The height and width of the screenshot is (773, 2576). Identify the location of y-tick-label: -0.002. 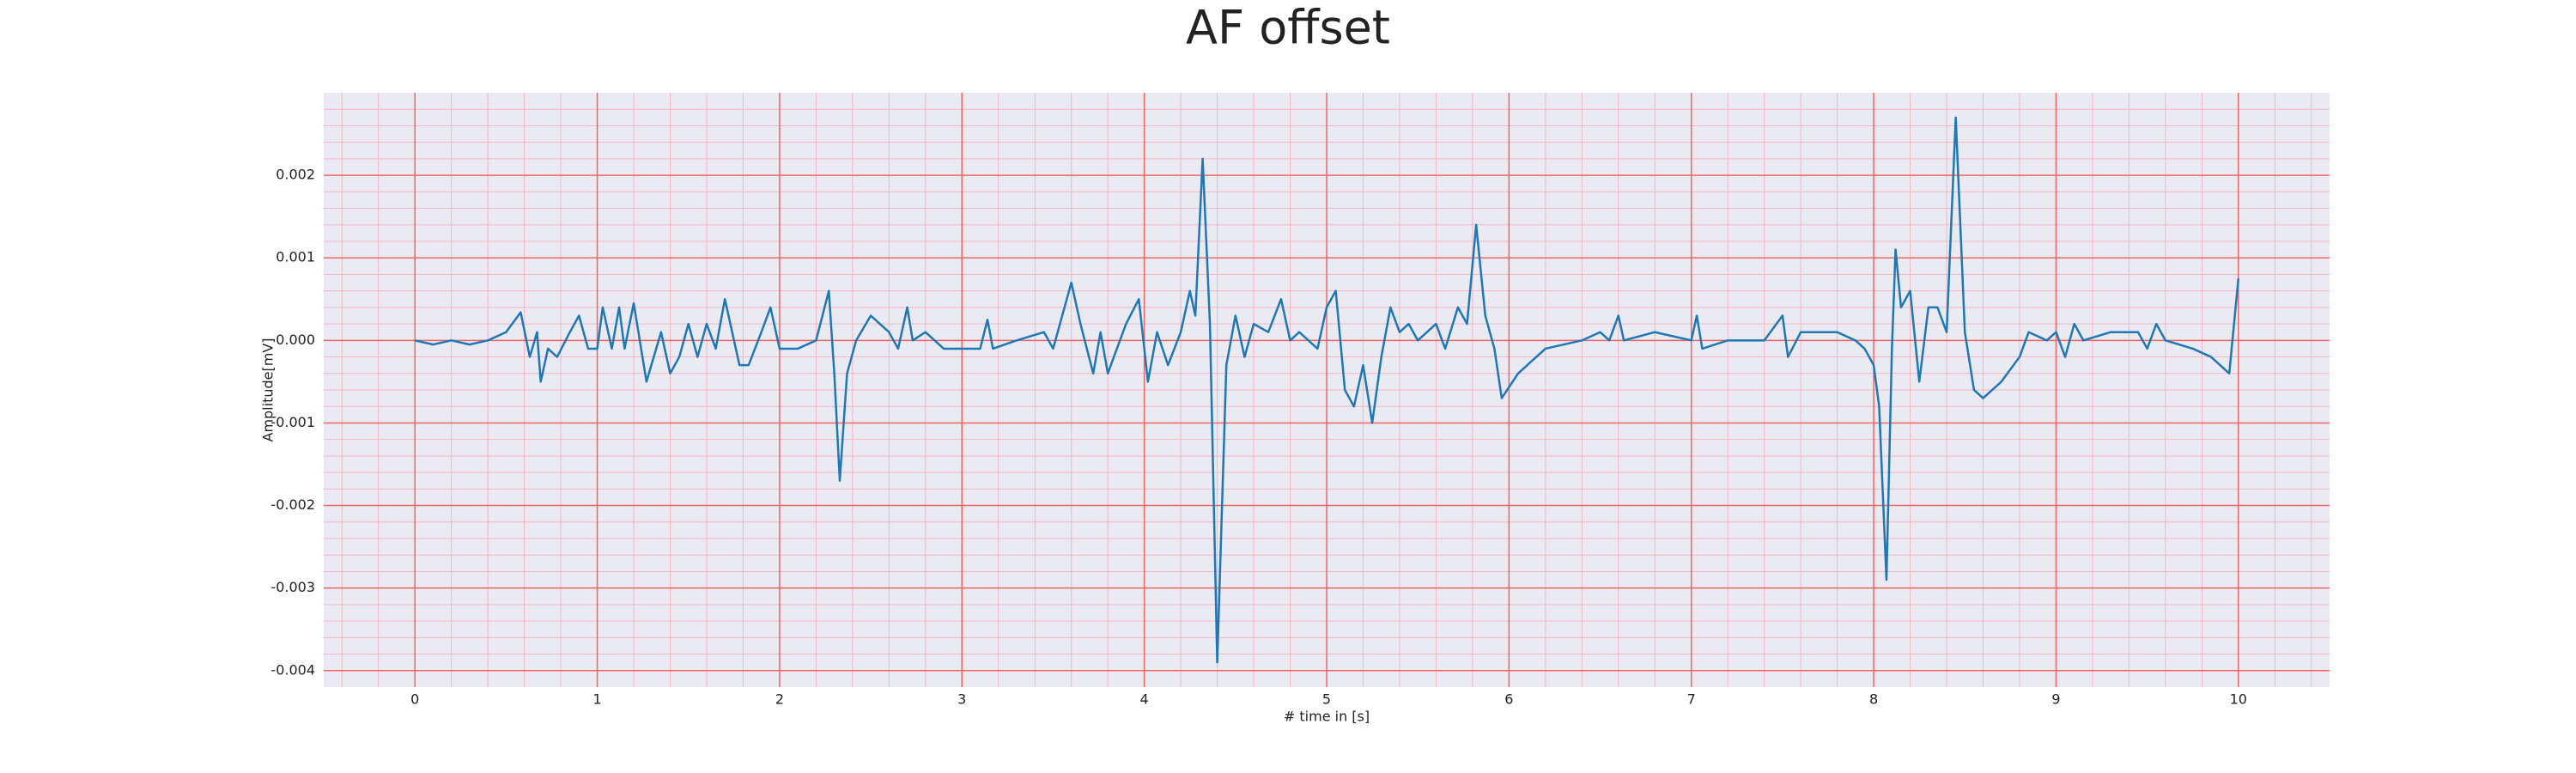
(292, 504).